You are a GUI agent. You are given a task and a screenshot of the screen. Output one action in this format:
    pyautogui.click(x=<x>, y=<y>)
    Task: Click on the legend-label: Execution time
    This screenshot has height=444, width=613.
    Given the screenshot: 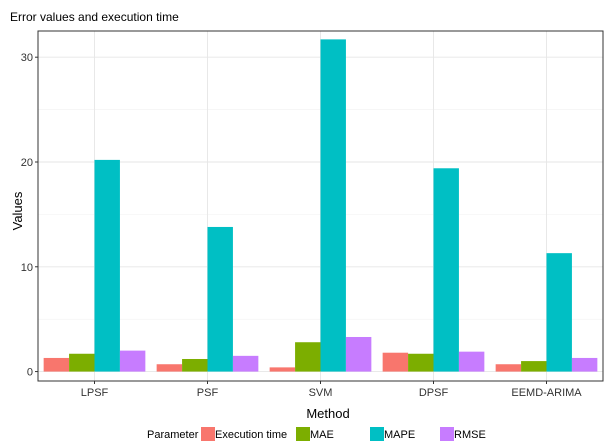 What is the action you would take?
    pyautogui.click(x=251, y=435)
    